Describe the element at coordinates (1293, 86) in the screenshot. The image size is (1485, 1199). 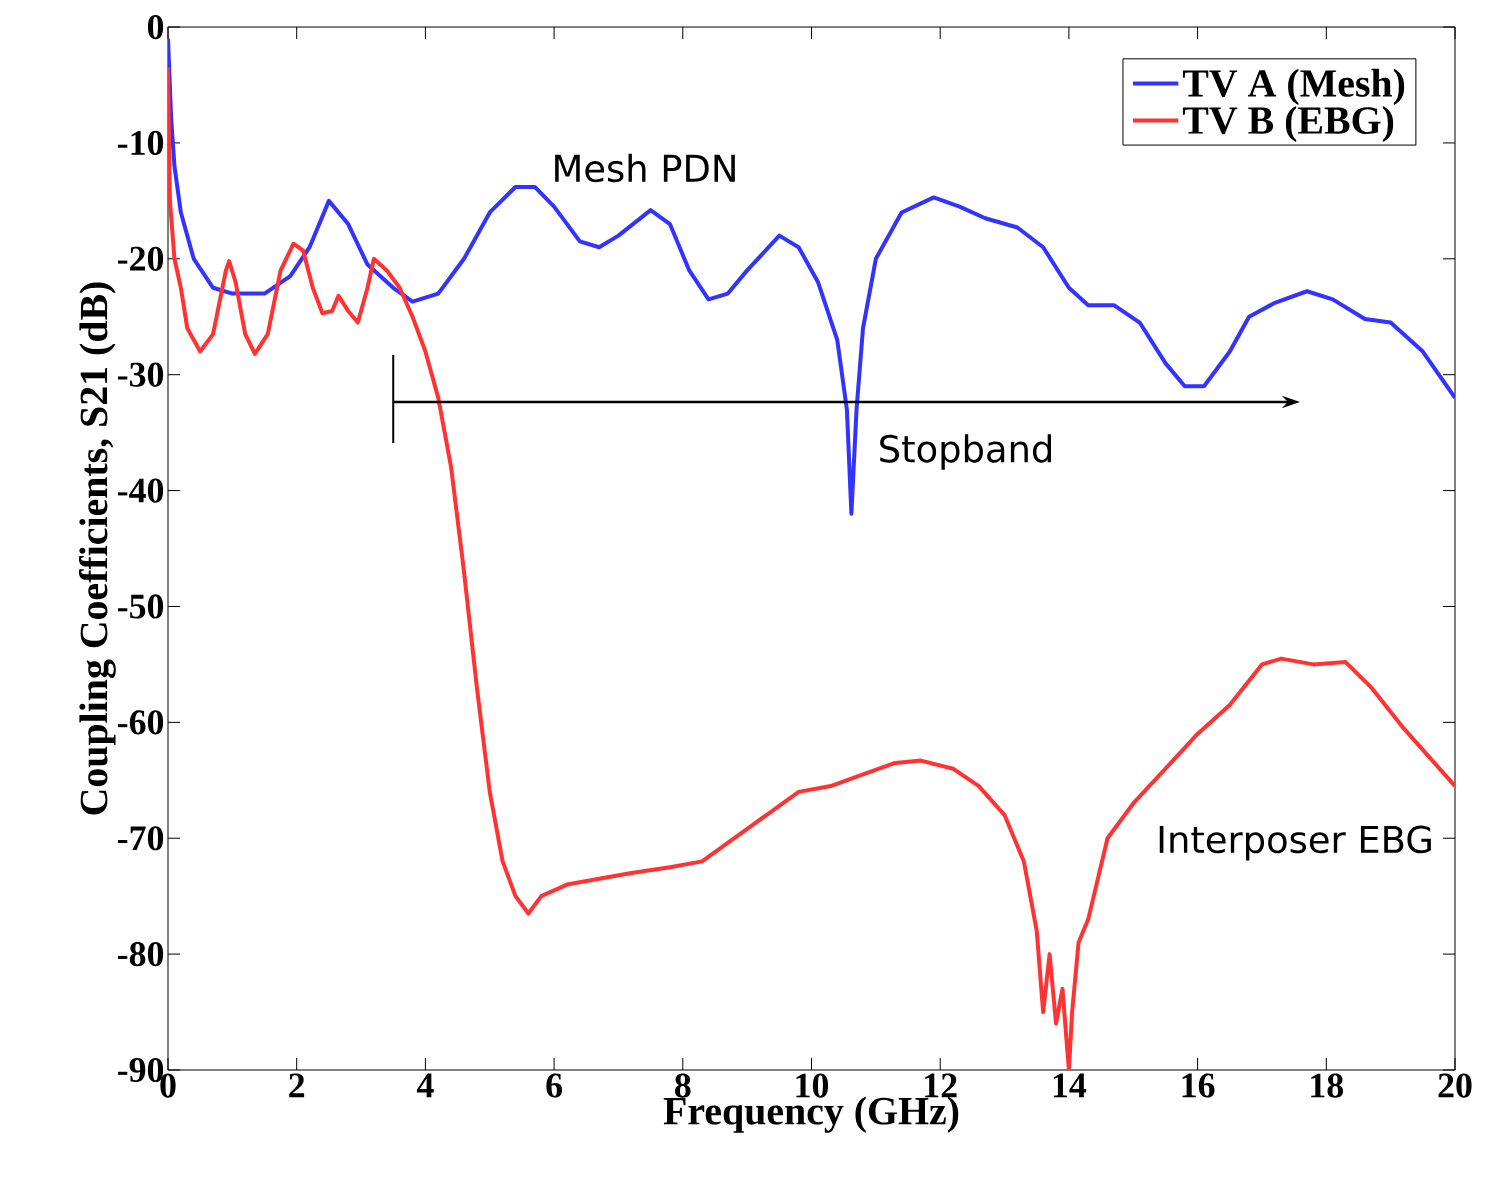
I see `legend-label: TV A (Mesh)` at that location.